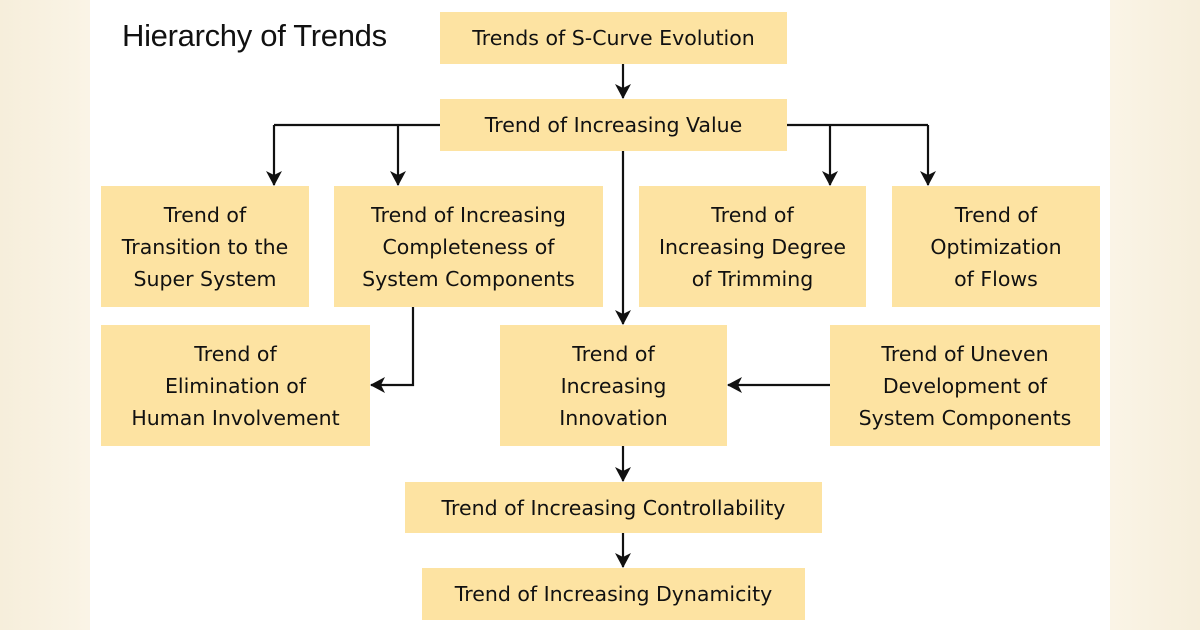 This screenshot has height=630, width=1200. I want to click on node-dynamicity: Trend of Increasing Dynamicity, so click(613, 594).